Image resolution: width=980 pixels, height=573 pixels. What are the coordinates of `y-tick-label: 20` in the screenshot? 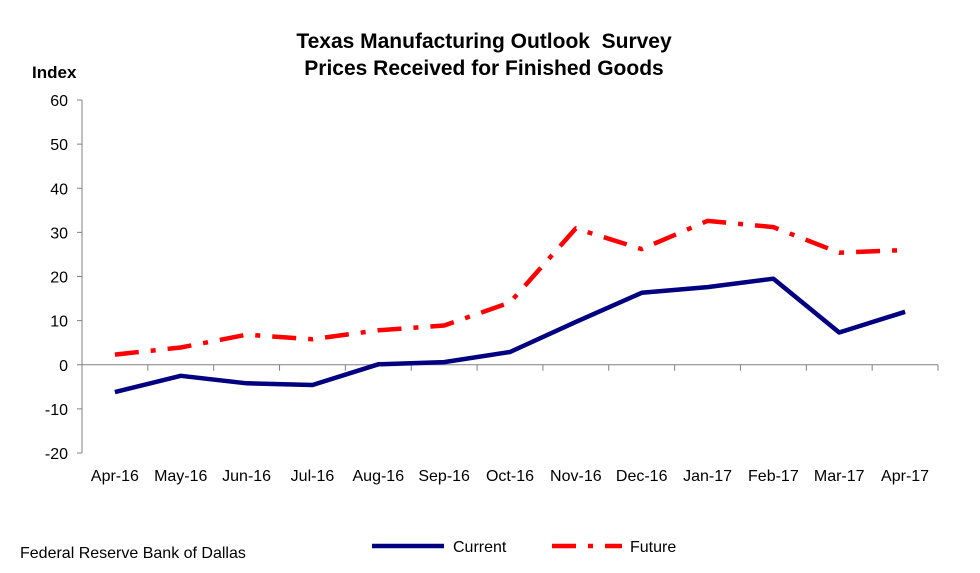 It's located at (59, 278).